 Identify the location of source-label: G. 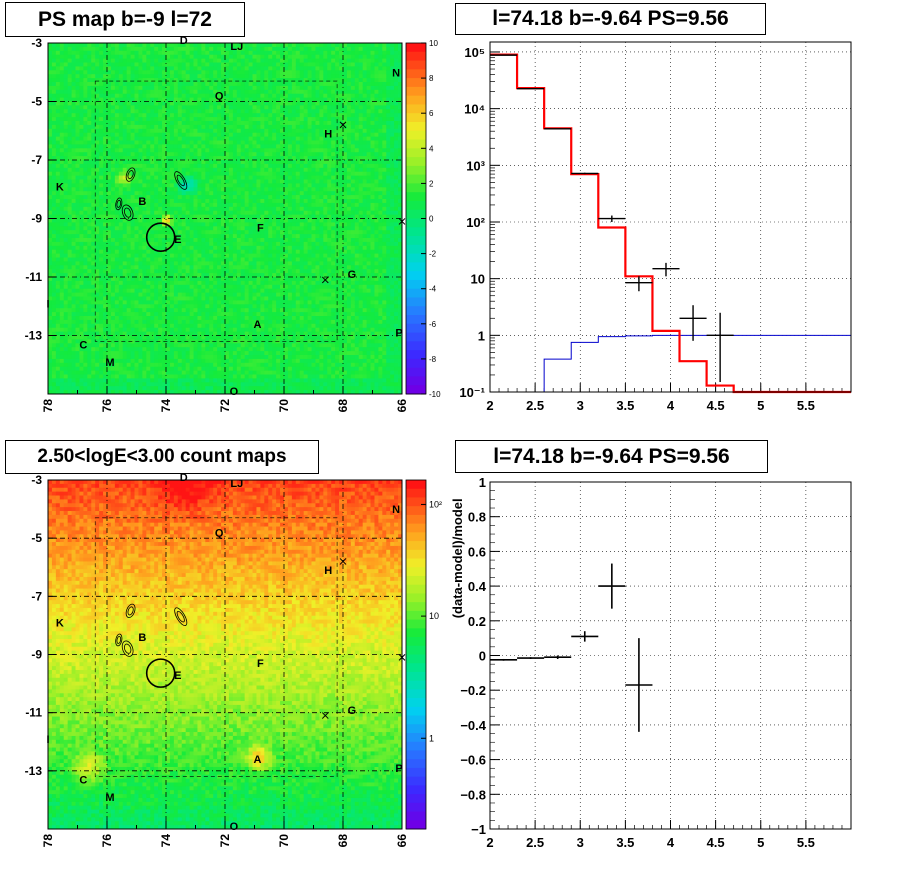
(352, 275).